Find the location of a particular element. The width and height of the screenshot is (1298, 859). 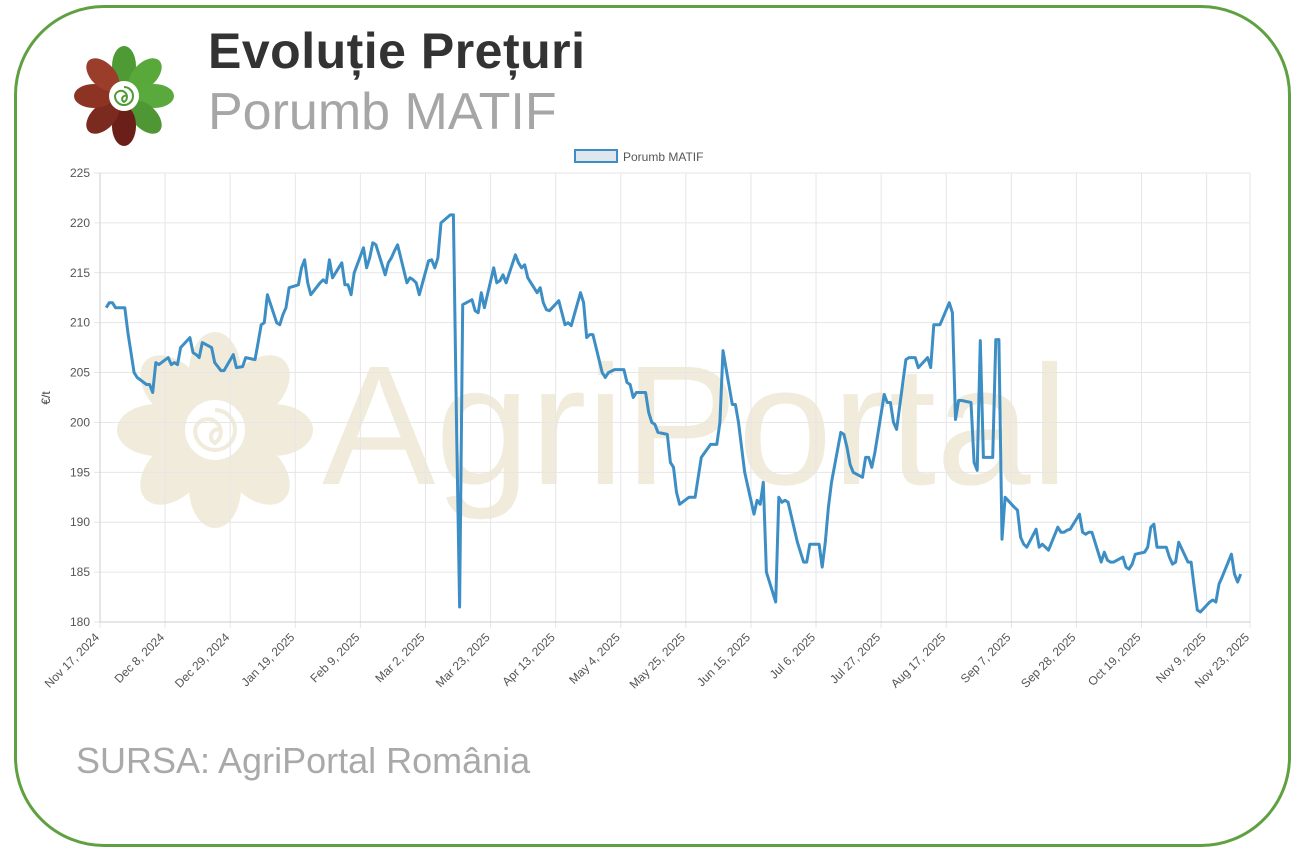

x-tick-label: Nov 17, 2024 is located at coordinates (72, 660).